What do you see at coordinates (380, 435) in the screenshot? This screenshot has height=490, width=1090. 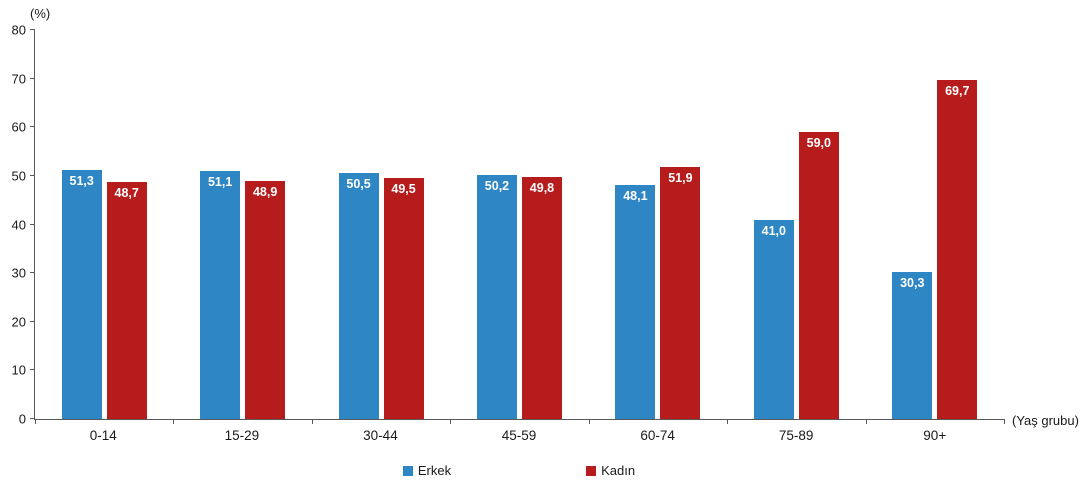 I see `x-axis-category-label: 30-44` at bounding box center [380, 435].